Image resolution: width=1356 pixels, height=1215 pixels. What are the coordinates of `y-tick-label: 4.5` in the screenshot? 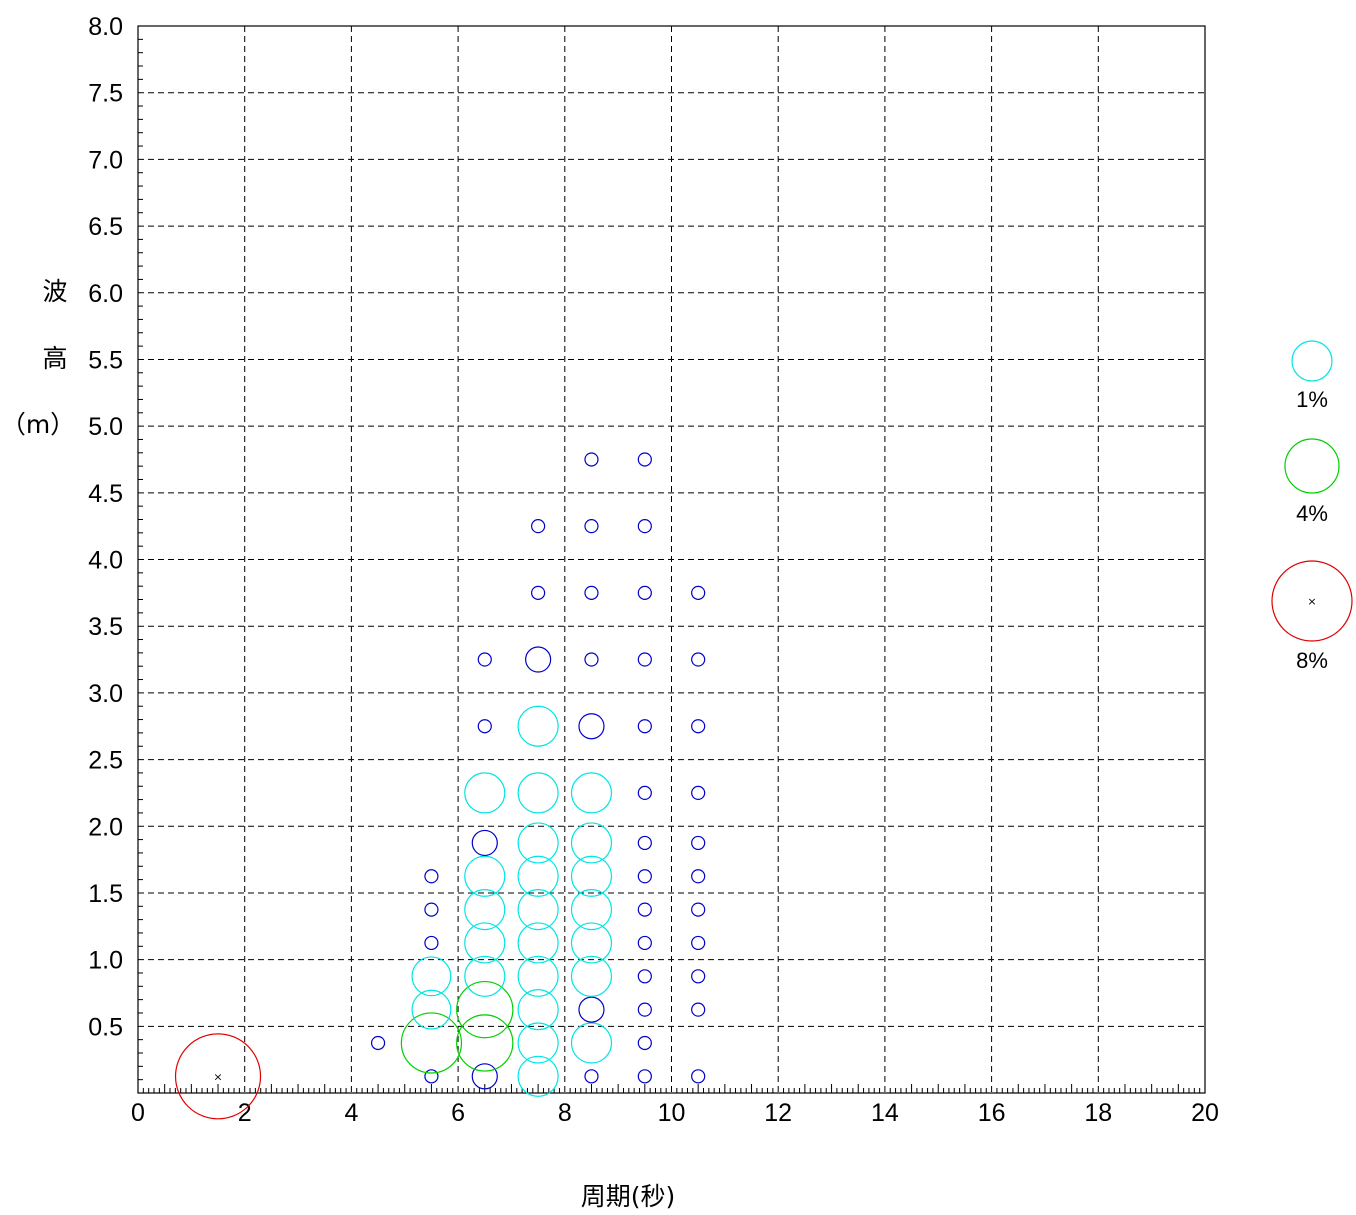 It's located at (105, 494).